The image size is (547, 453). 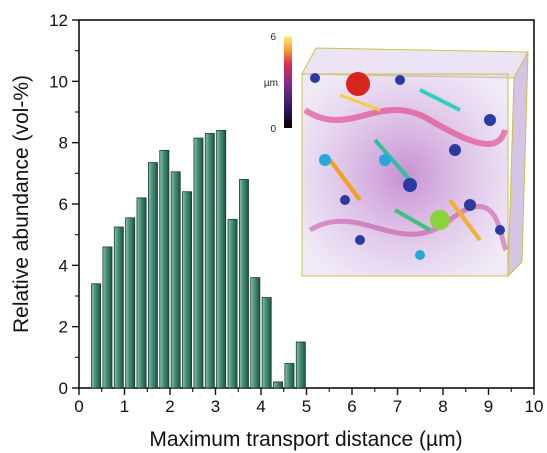 I want to click on x-tick-label: 8, so click(x=442, y=406).